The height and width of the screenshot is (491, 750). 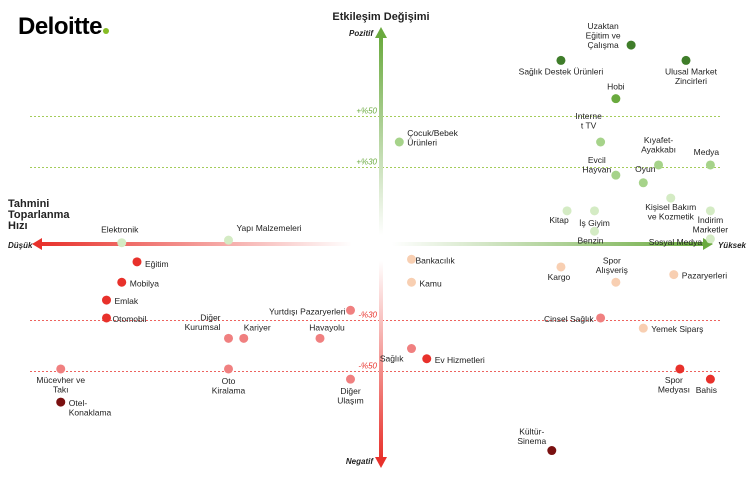 What do you see at coordinates (145, 283) in the screenshot?
I see `data-point-label: Mobilya` at bounding box center [145, 283].